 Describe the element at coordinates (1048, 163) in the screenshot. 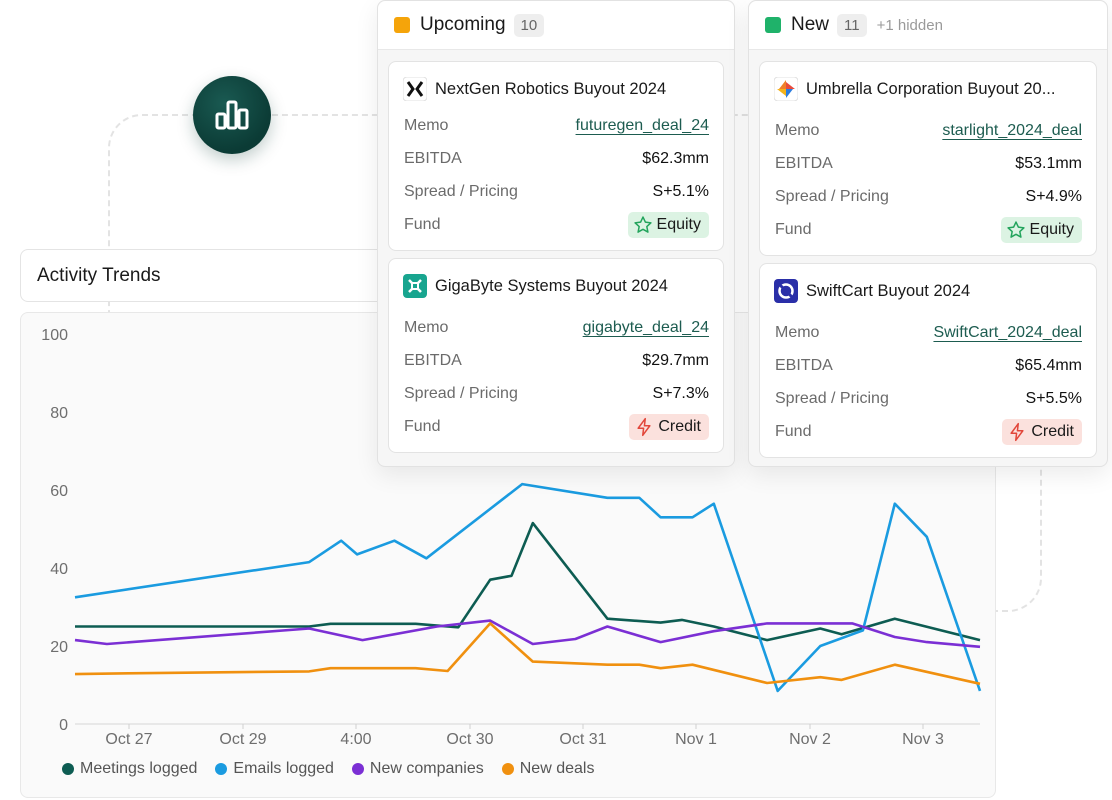

I see `field-value: $53.1mm` at that location.